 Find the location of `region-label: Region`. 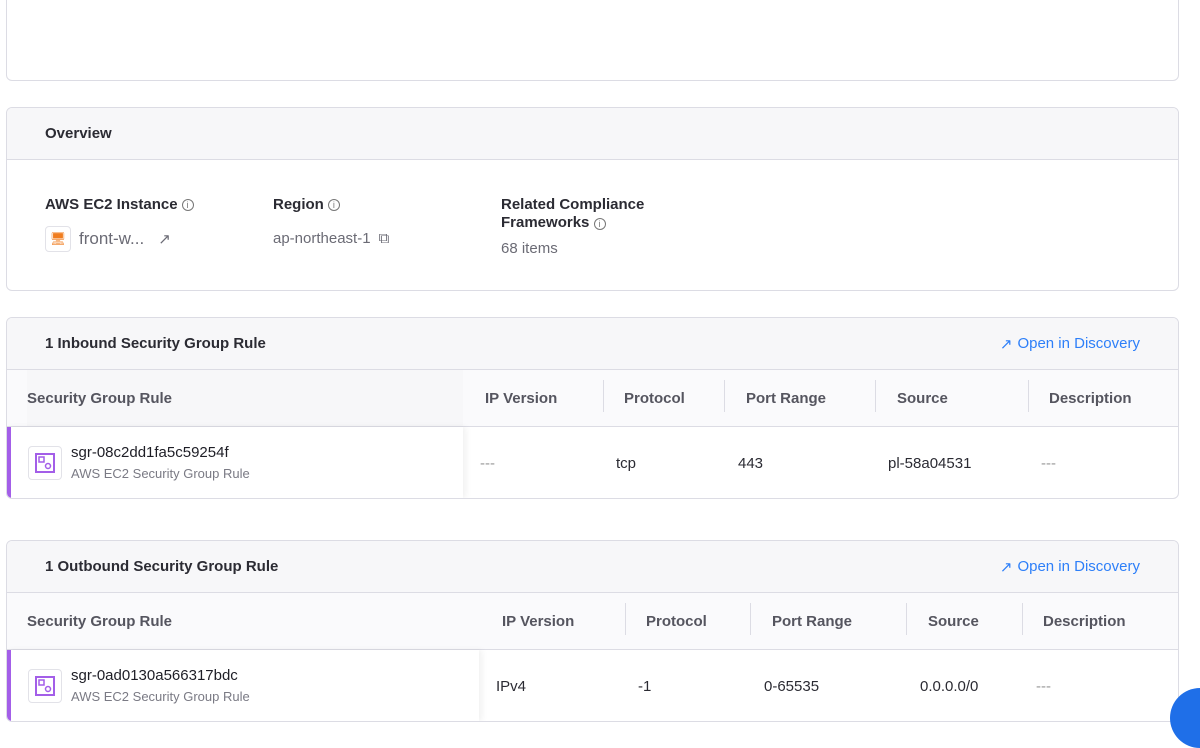

region-label: Region is located at coordinates (298, 204).